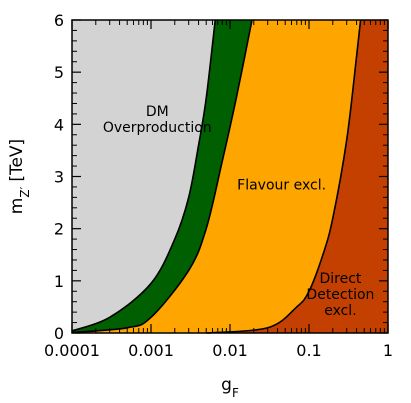 The image size is (411, 403). Describe the element at coordinates (340, 279) in the screenshot. I see `annotation-3-line: Direct` at that location.